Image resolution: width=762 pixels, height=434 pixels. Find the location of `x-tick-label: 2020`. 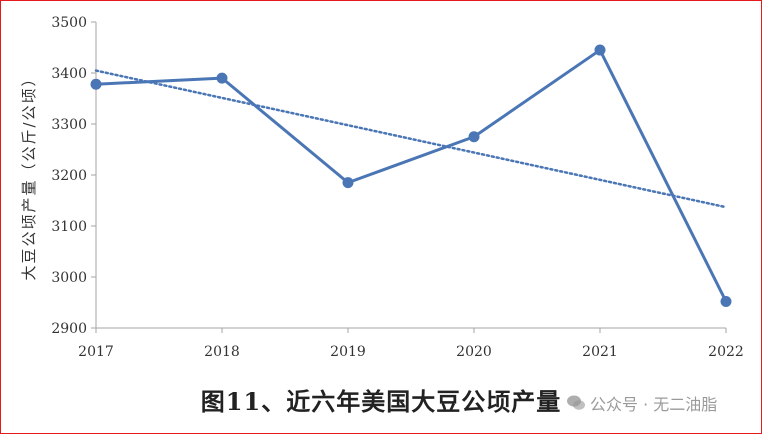

x-tick-label: 2020 is located at coordinates (474, 352).